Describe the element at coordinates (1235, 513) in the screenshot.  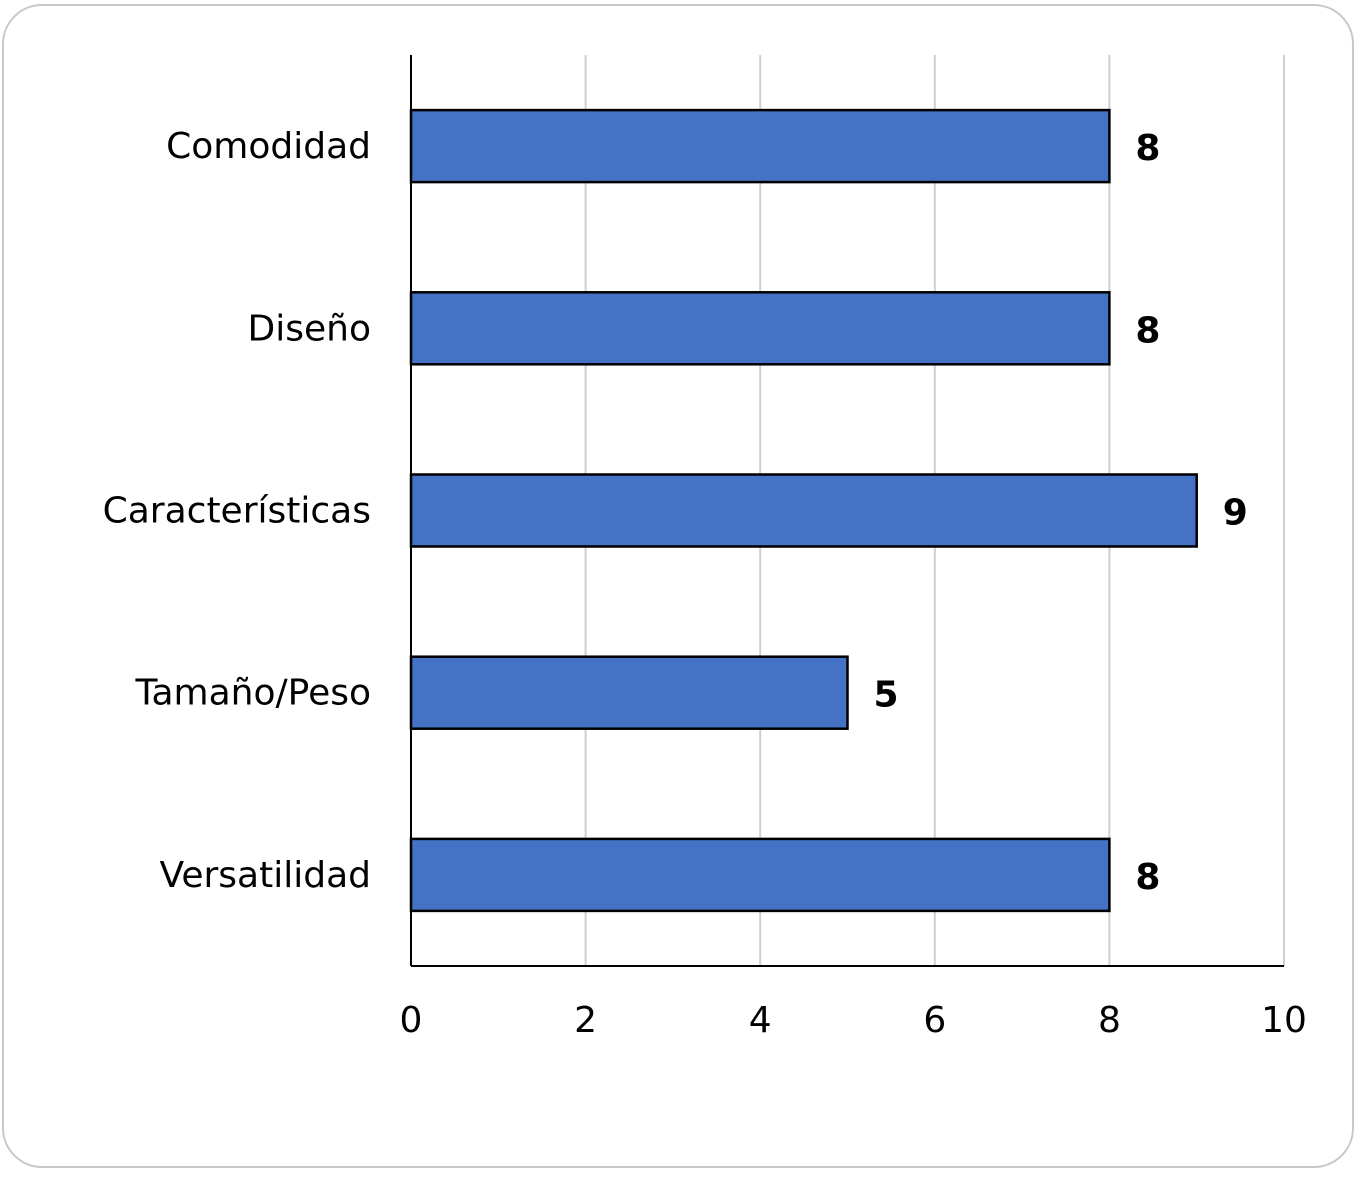
I see `data-label: 9` at that location.